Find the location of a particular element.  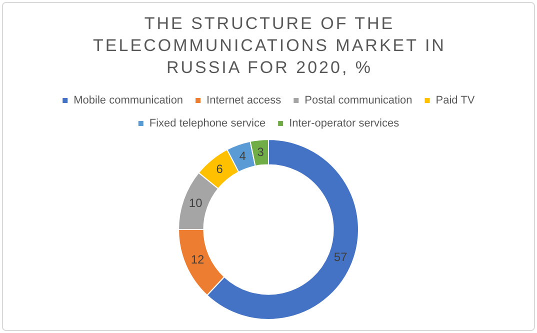

legend-label: Inter-operator services is located at coordinates (344, 124).